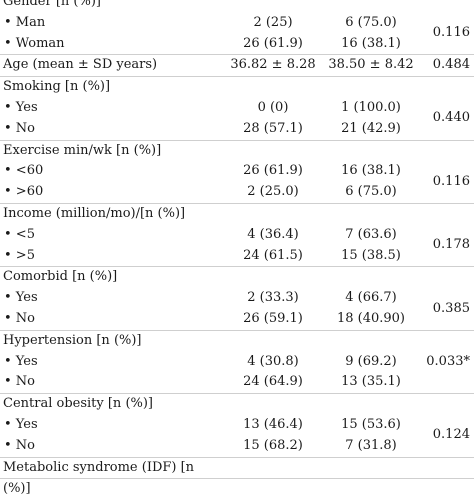 This screenshot has height=500, width=474. What do you see at coordinates (371, 255) in the screenshot?
I see `cell-group-2: 15 (38.5)` at bounding box center [371, 255].